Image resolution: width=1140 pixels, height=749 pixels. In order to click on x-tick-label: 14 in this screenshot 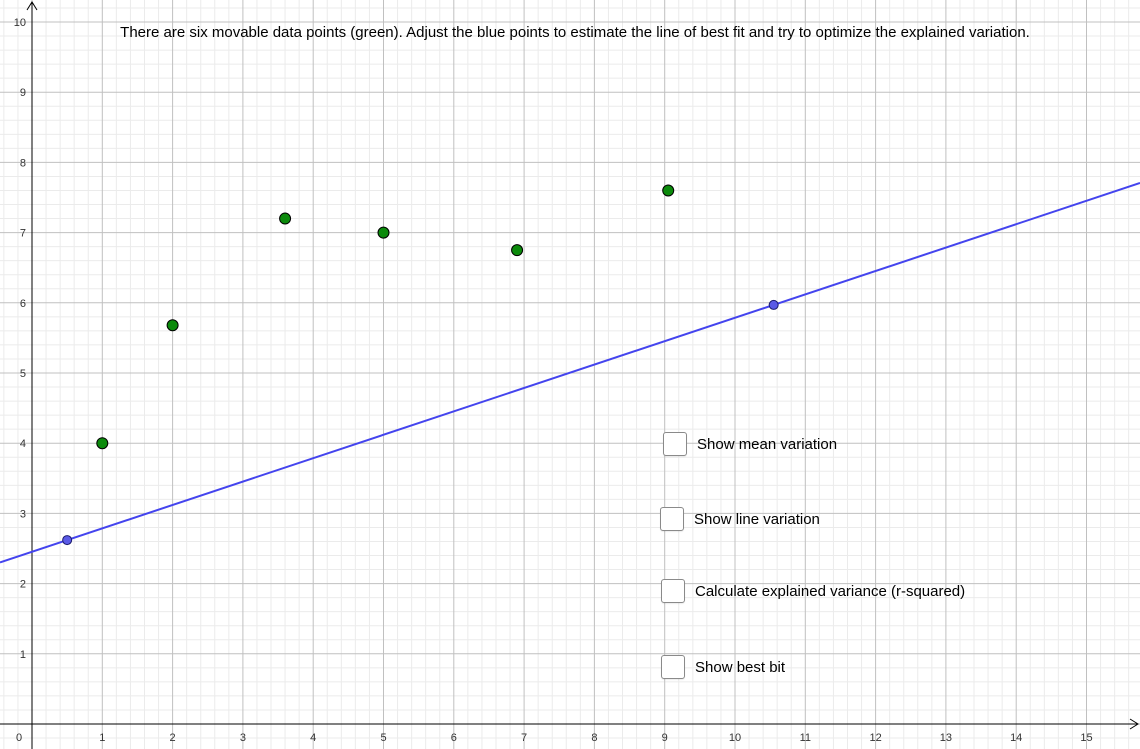, I will do `click(1016, 738)`.